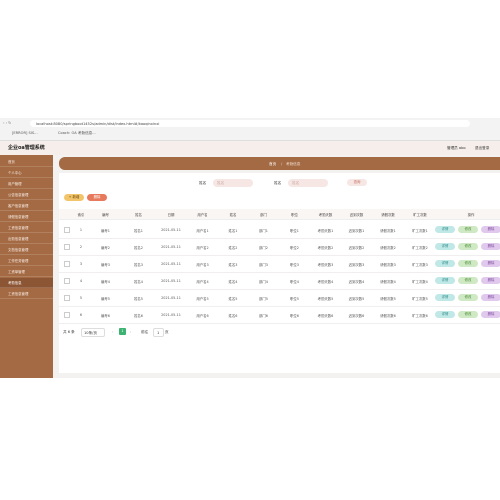 Image resolution: width=500 pixels, height=500 pixels. I want to click on table-cell: 职位4, so click(294, 282).